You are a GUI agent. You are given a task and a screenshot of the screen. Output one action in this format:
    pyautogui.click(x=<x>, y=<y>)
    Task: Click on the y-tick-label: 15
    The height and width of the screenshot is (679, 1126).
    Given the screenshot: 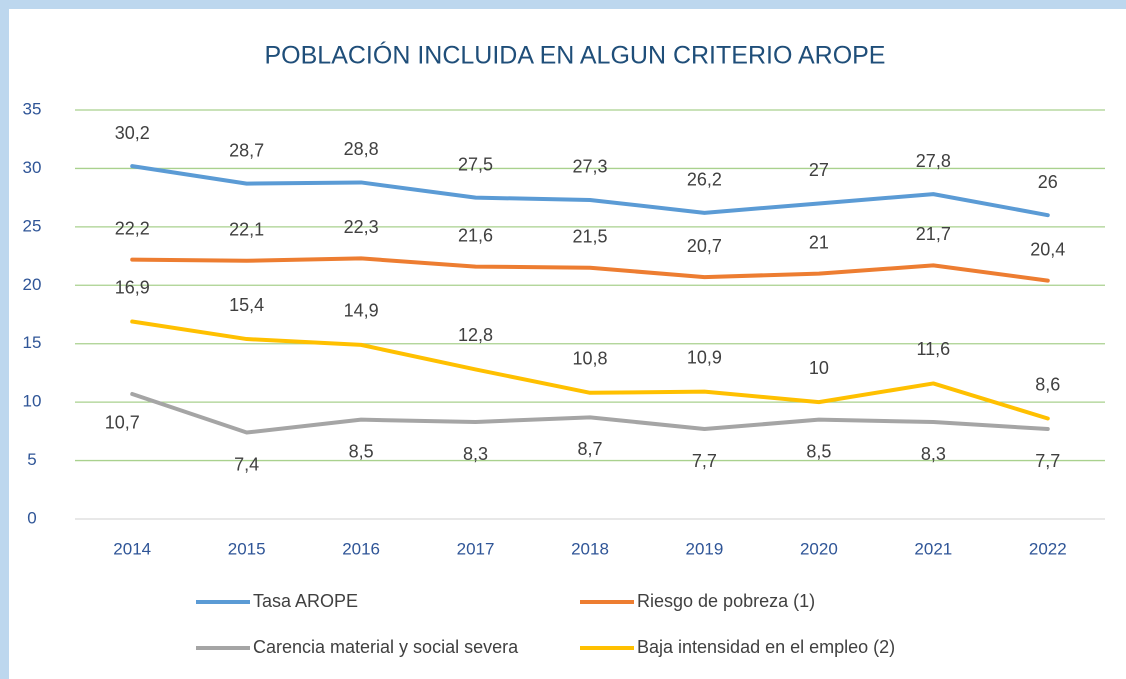 What is the action you would take?
    pyautogui.click(x=32, y=342)
    